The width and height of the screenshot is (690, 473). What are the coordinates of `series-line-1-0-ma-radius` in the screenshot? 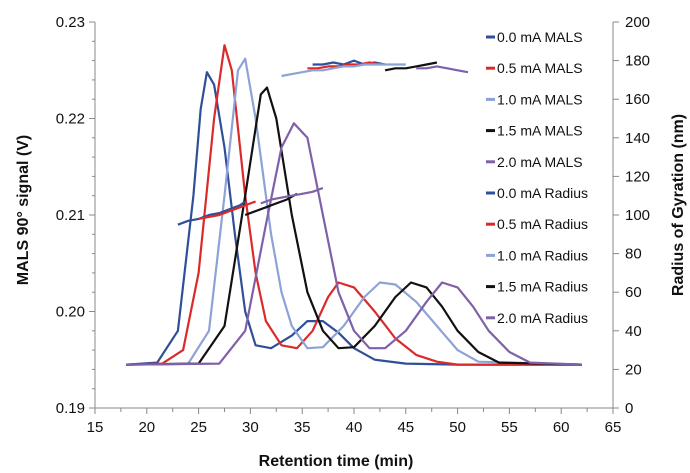 It's located at (343, 70).